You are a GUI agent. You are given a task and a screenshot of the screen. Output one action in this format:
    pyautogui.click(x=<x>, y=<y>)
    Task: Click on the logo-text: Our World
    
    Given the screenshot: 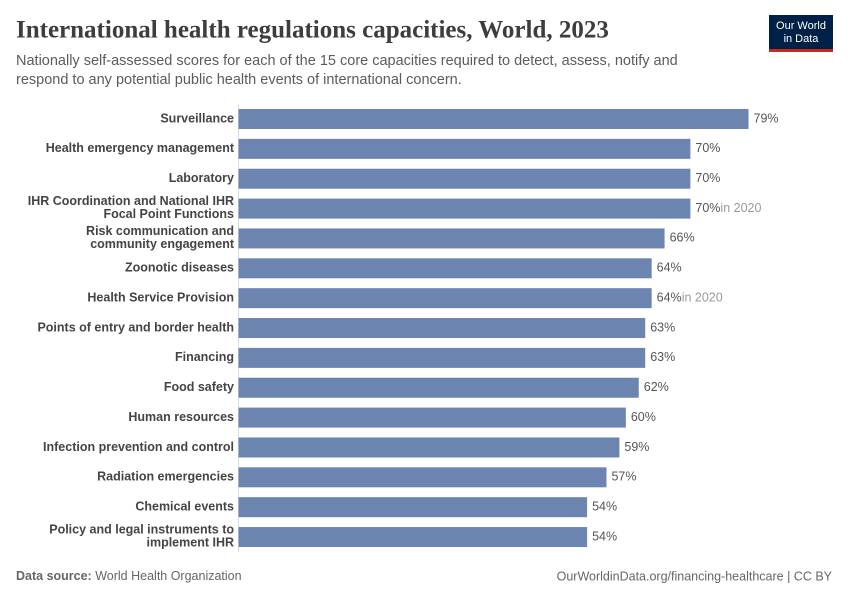 What is the action you would take?
    pyautogui.click(x=801, y=26)
    